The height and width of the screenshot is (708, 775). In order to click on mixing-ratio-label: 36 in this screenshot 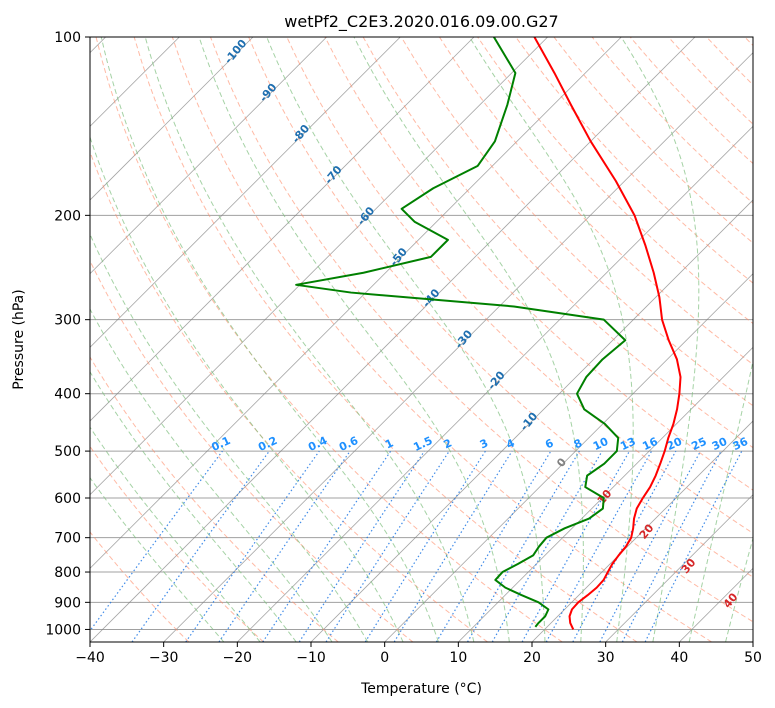, I will do `click(741, 444)`.